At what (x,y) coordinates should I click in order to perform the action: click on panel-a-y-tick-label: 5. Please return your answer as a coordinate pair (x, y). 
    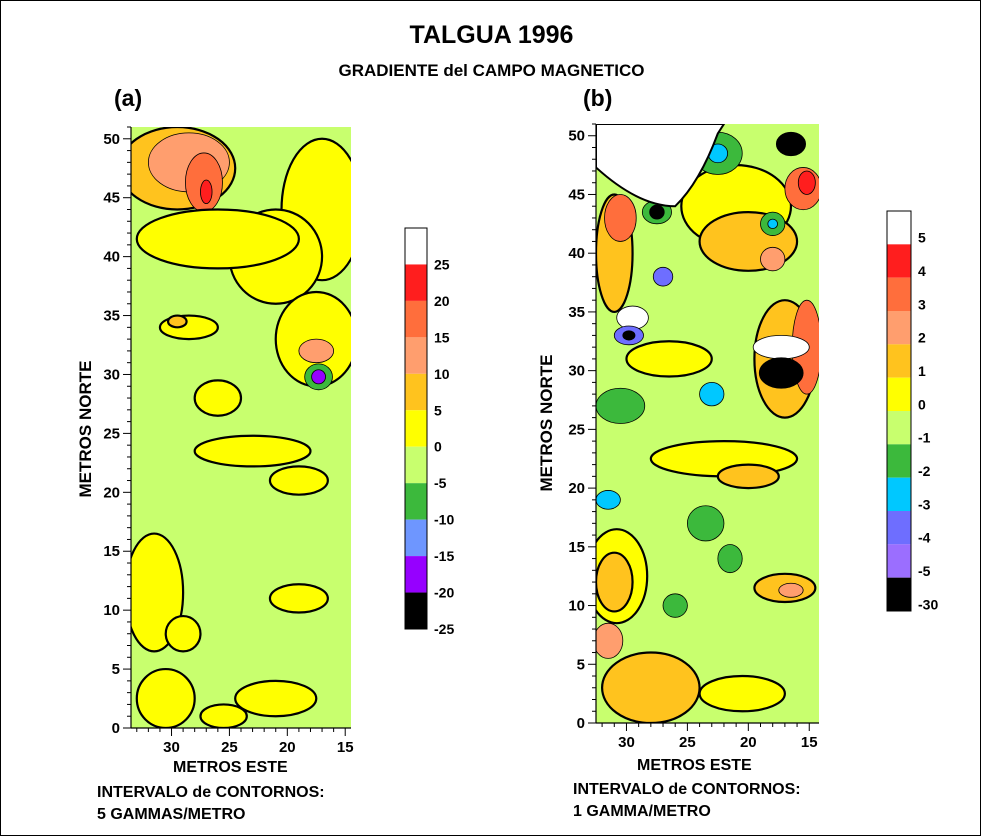
    Looking at the image, I should click on (116, 669).